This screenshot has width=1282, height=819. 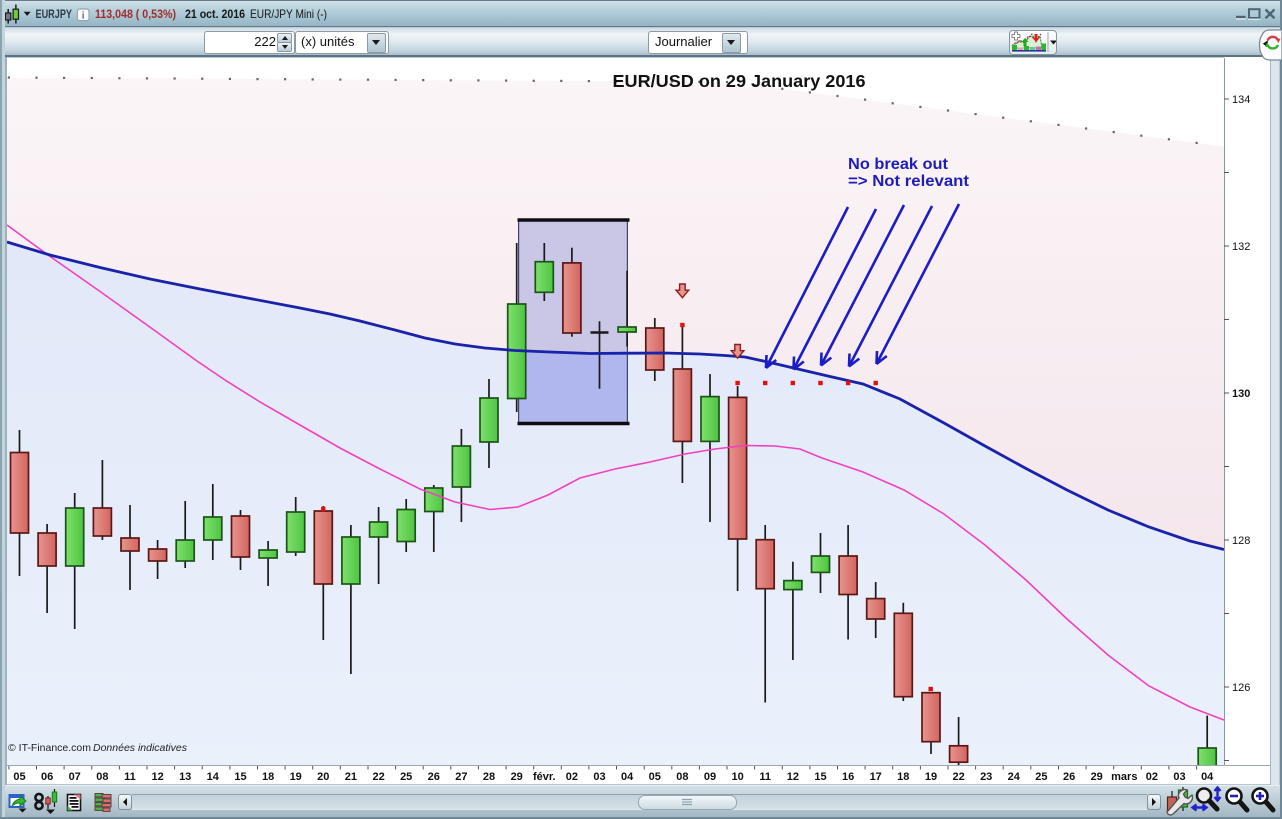 I want to click on svg-text: 132, so click(x=1241, y=247).